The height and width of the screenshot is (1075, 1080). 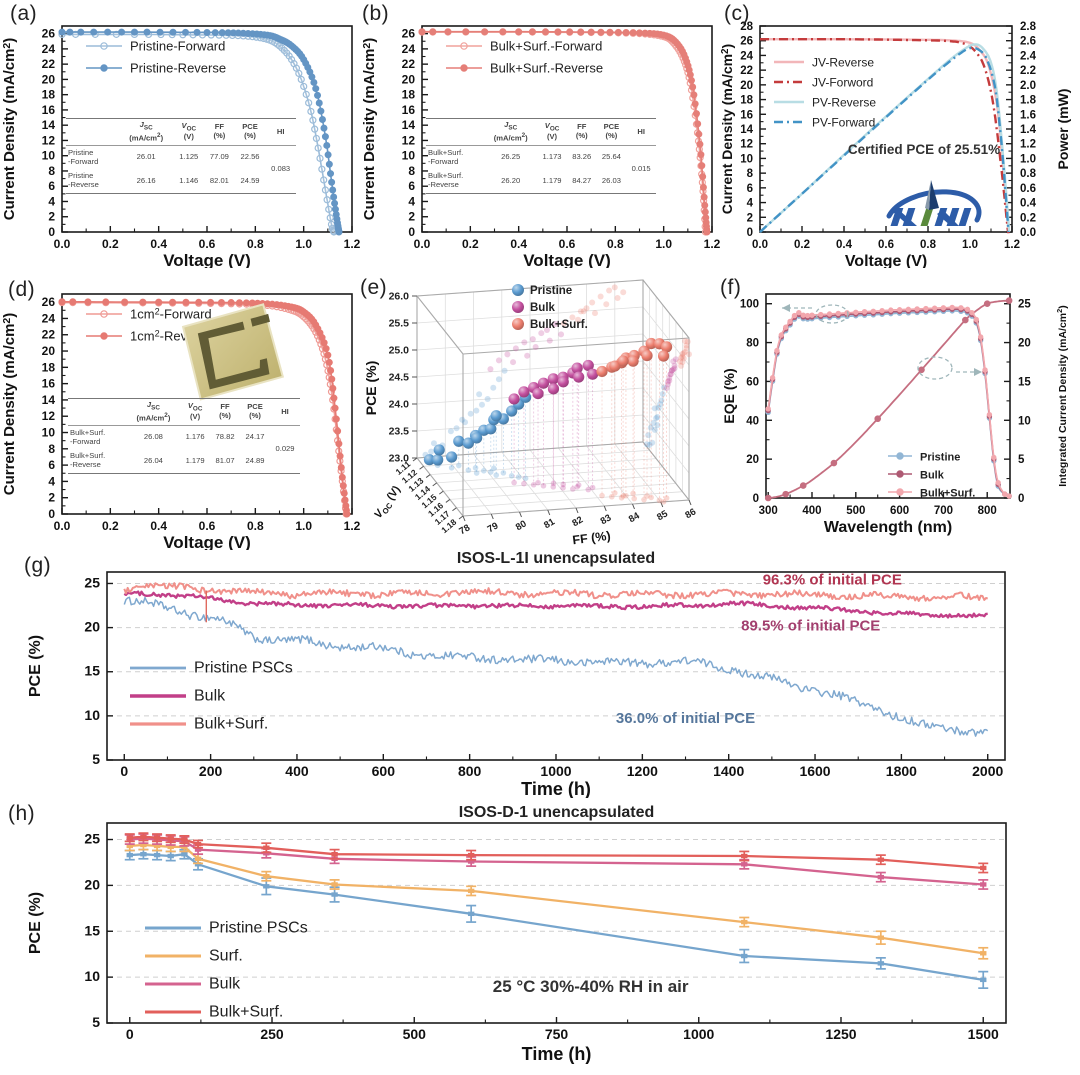 What do you see at coordinates (1028, 115) in the screenshot?
I see `svg-text: 1.6` at bounding box center [1028, 115].